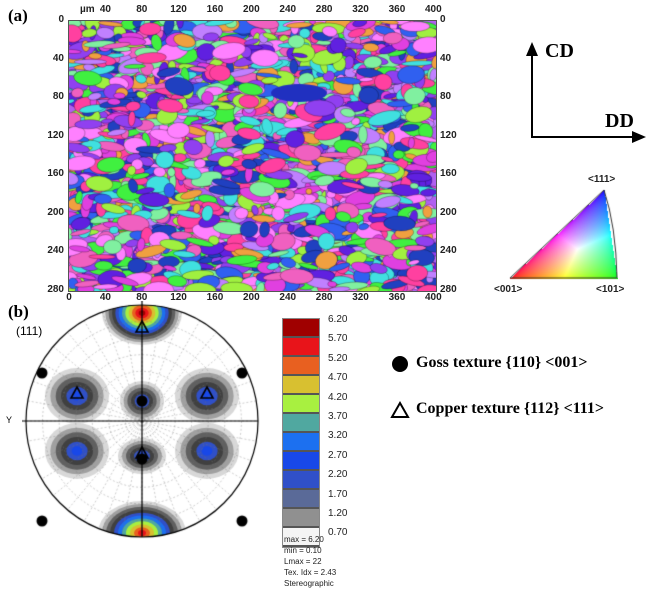 This screenshot has width=658, height=589. I want to click on colorbar-level: 1.70, so click(338, 494).